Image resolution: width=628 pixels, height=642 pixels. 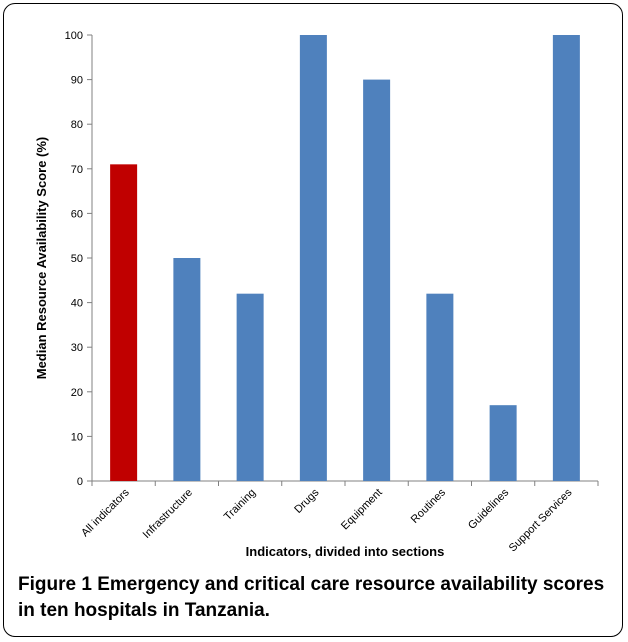 I want to click on bar-support-services, so click(x=566, y=258).